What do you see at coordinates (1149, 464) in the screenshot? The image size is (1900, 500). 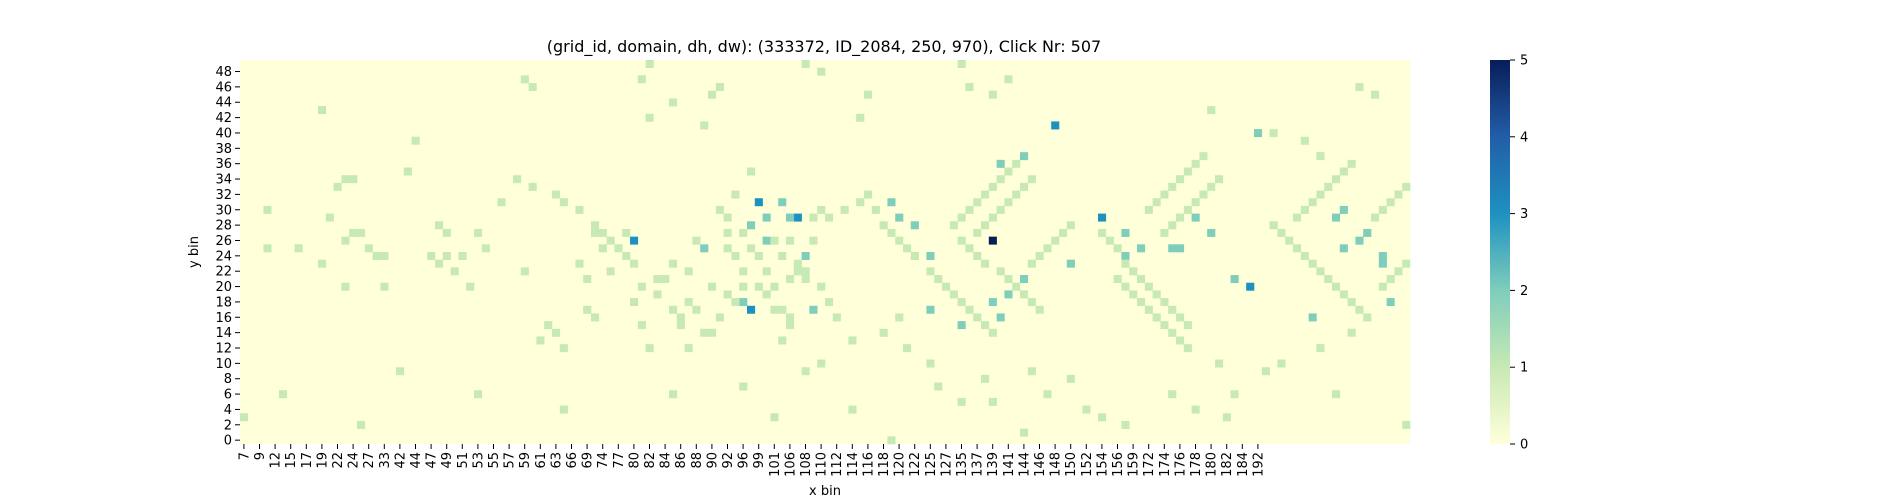 I see `x-tick-label: 172` at bounding box center [1149, 464].